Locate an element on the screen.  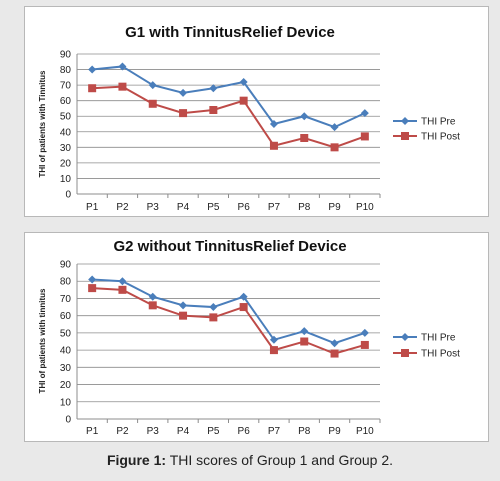
caption-label: Figure 1: is located at coordinates (136, 460).